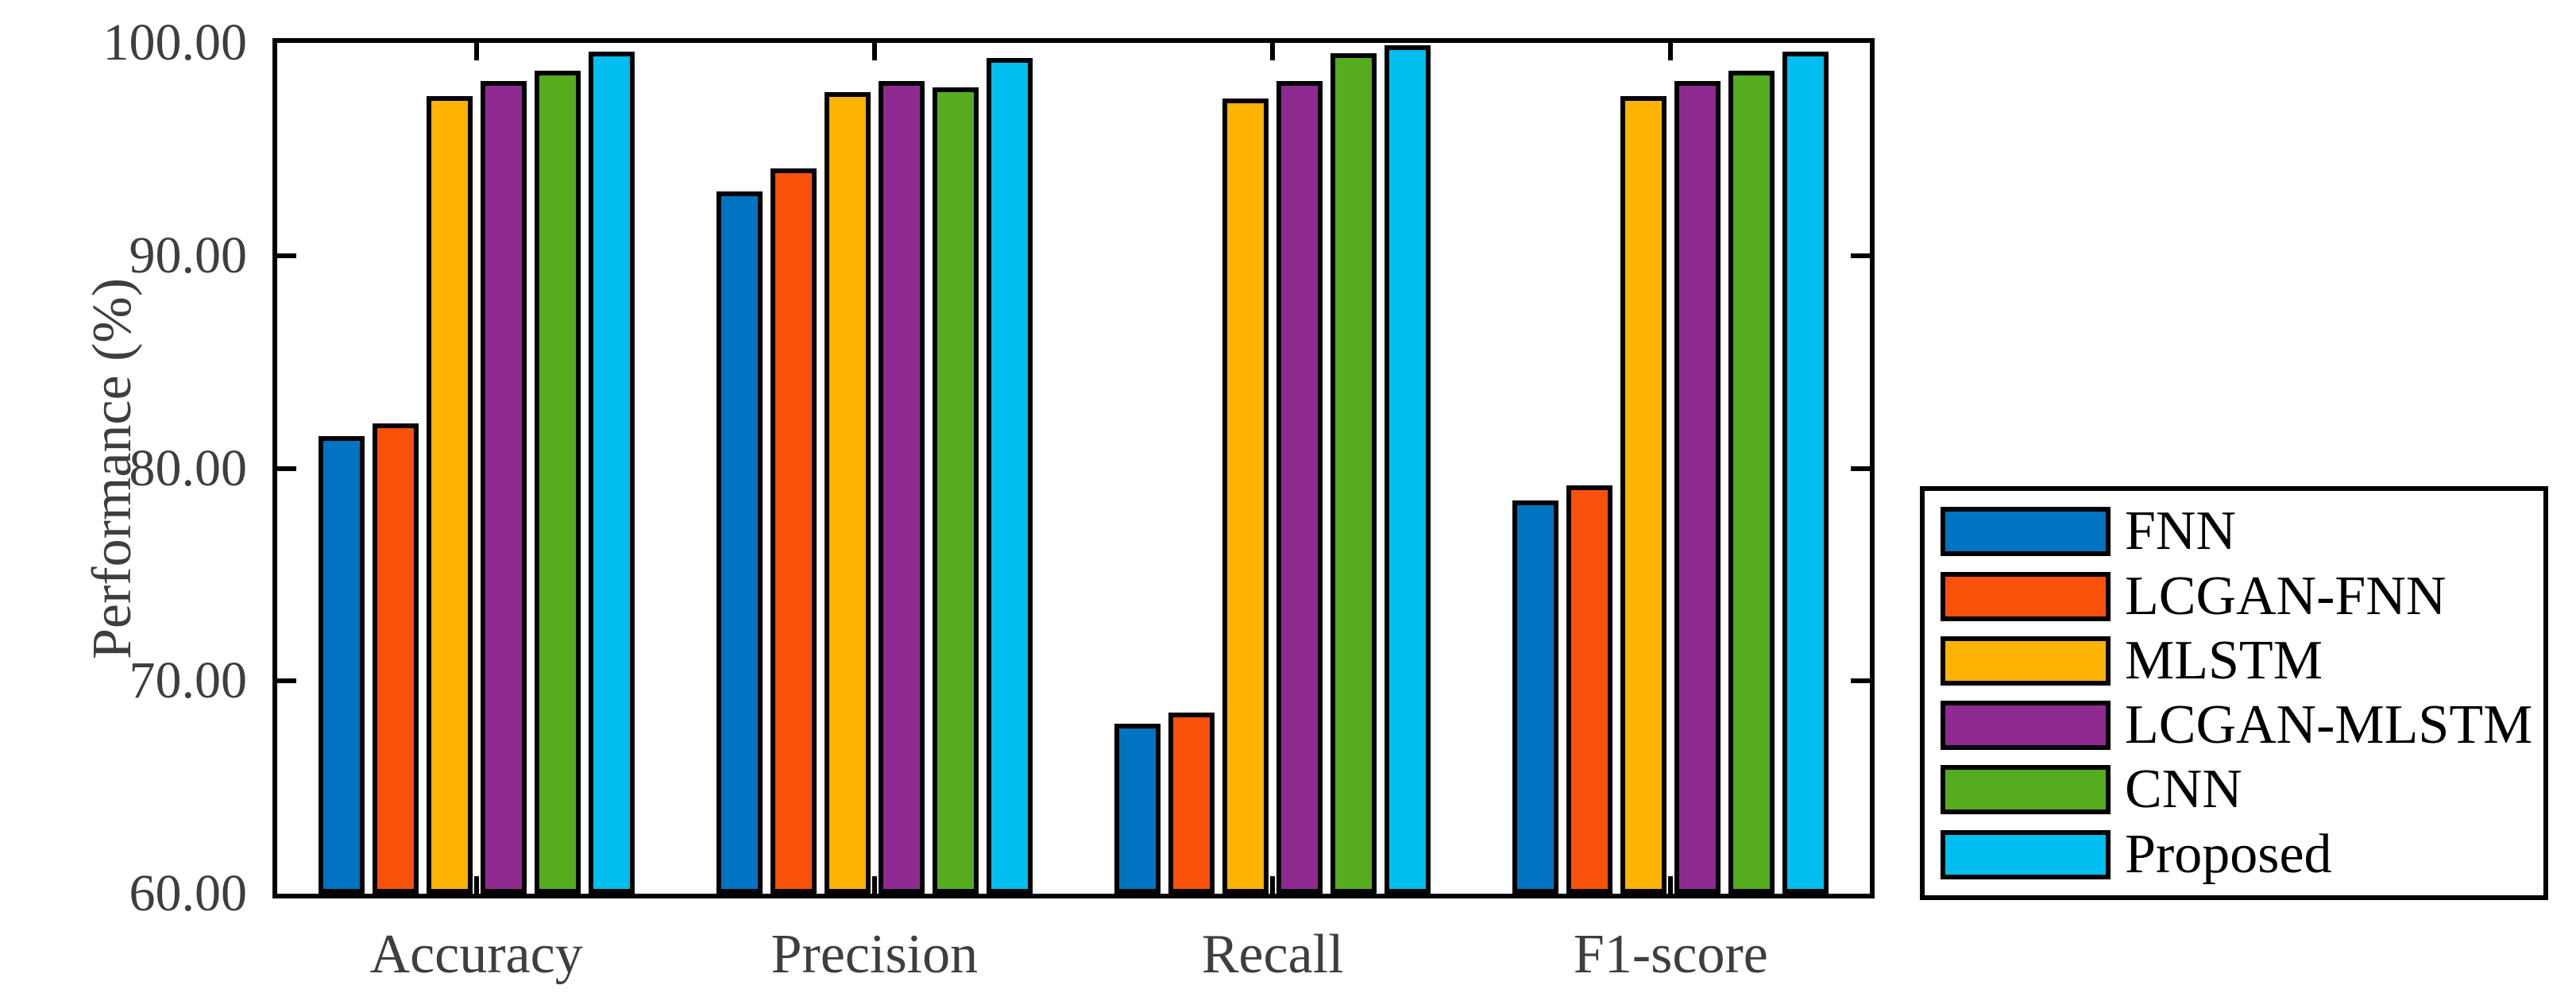 Image resolution: width=2576 pixels, height=993 pixels. I want to click on legend-label: FNN, so click(2181, 531).